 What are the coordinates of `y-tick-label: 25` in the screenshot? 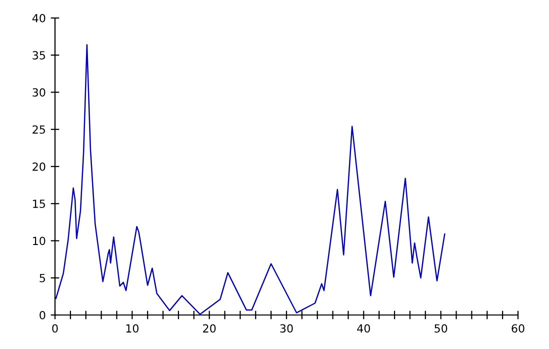 It's located at (38, 129).